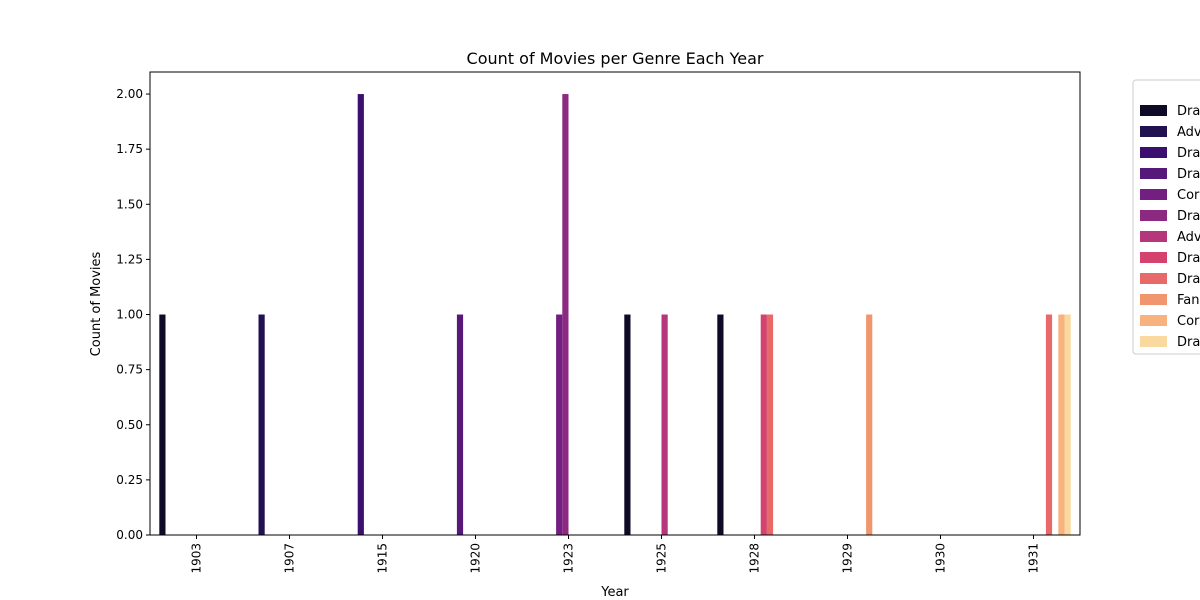 The height and width of the screenshot is (600, 1200). Describe the element at coordinates (615, 58) in the screenshot. I see `chart-title: Count of Movies per Genre Each Year` at that location.